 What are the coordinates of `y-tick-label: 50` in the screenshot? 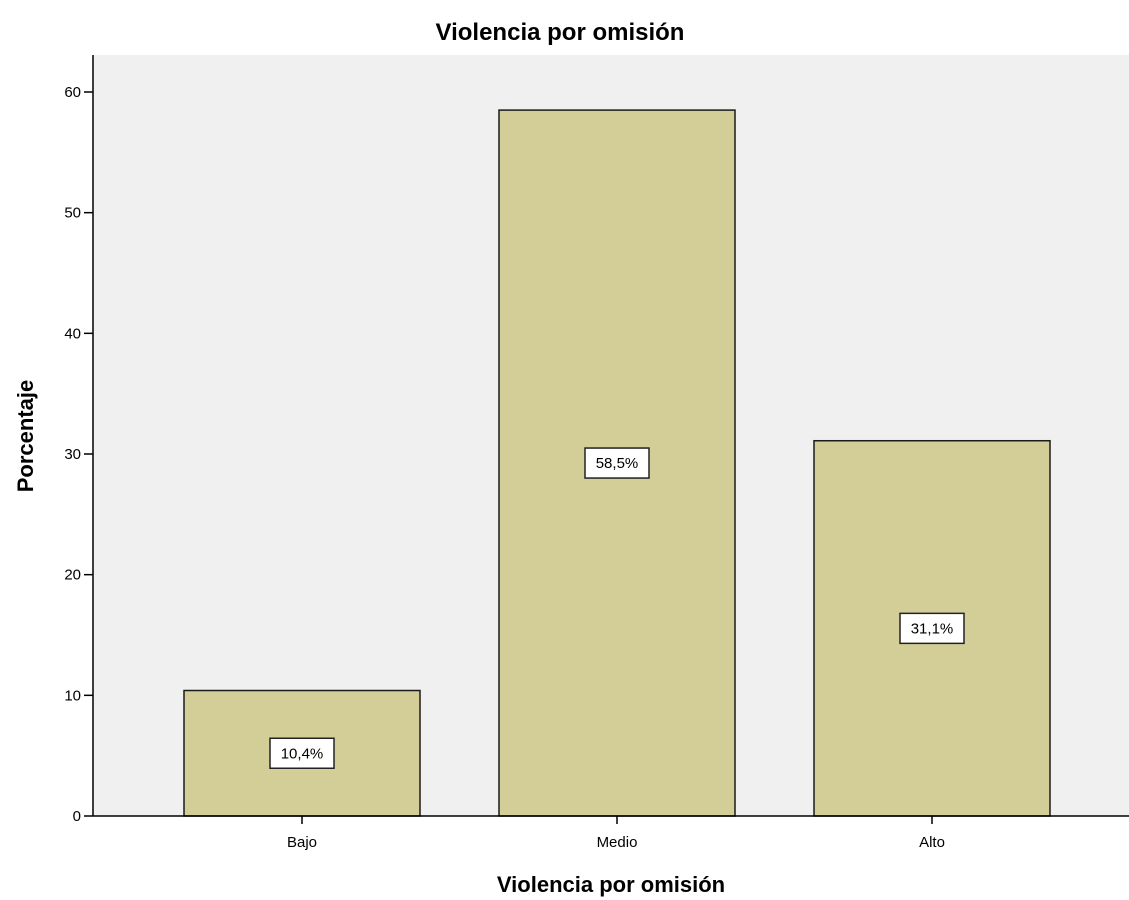 It's located at (72, 213).